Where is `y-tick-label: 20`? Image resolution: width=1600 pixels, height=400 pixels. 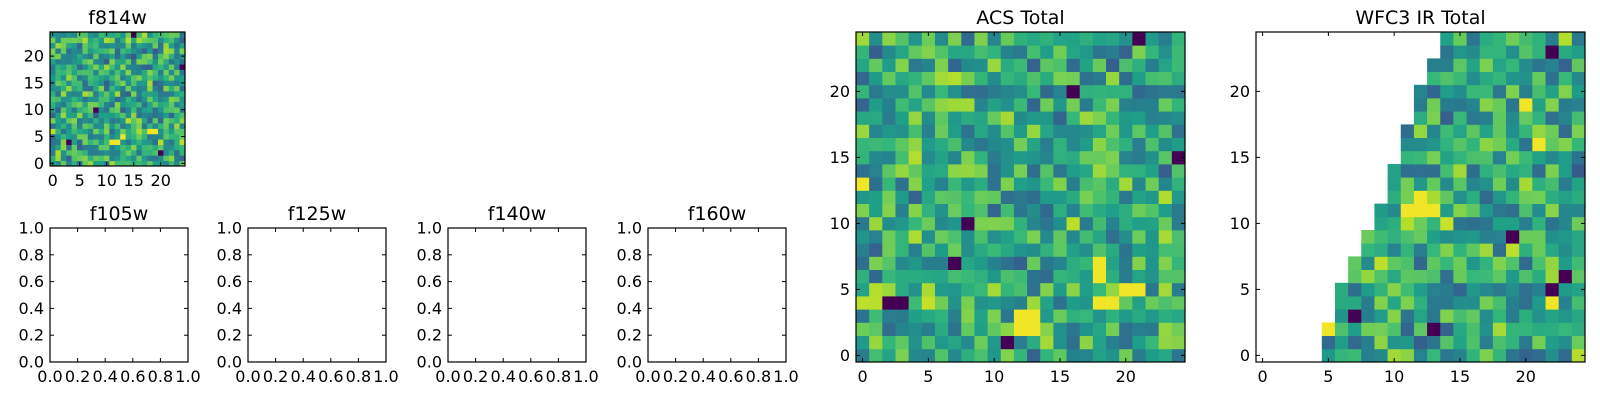 y-tick-label: 20 is located at coordinates (1240, 91).